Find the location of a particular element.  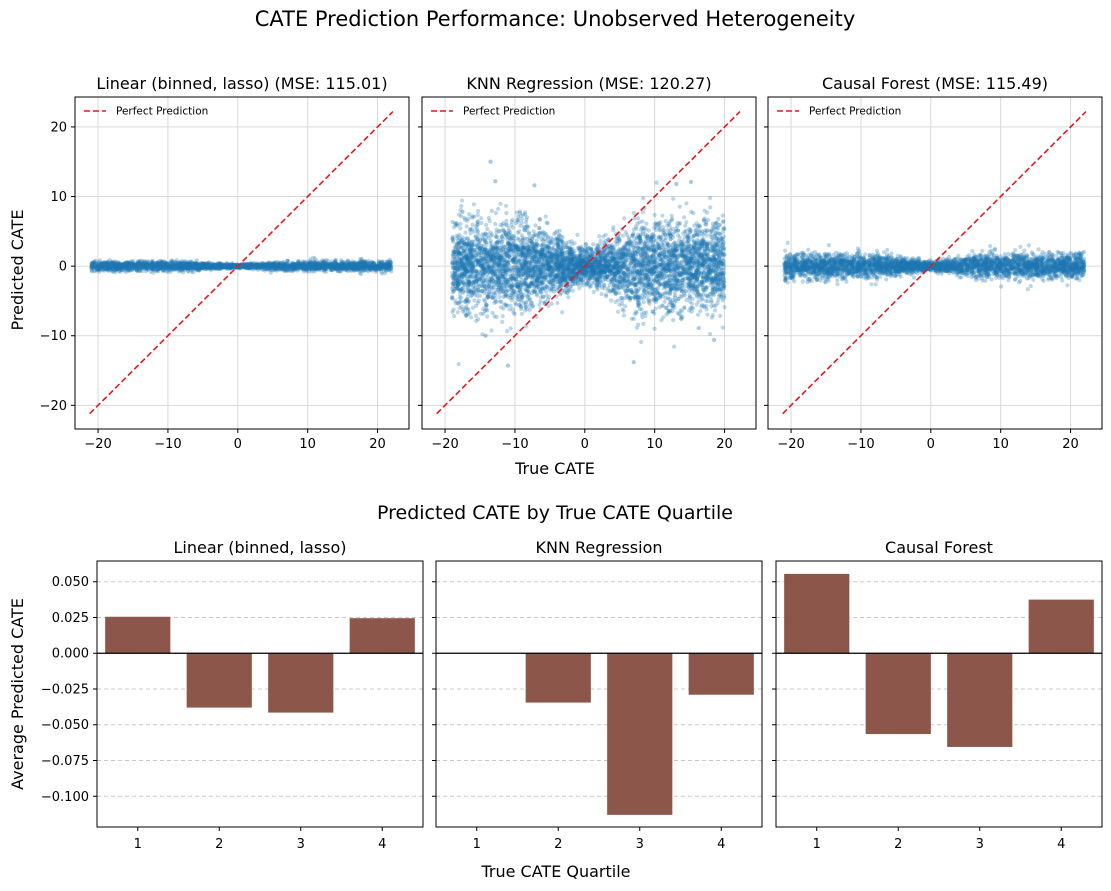

x-tick-label: −10 is located at coordinates (167, 444).